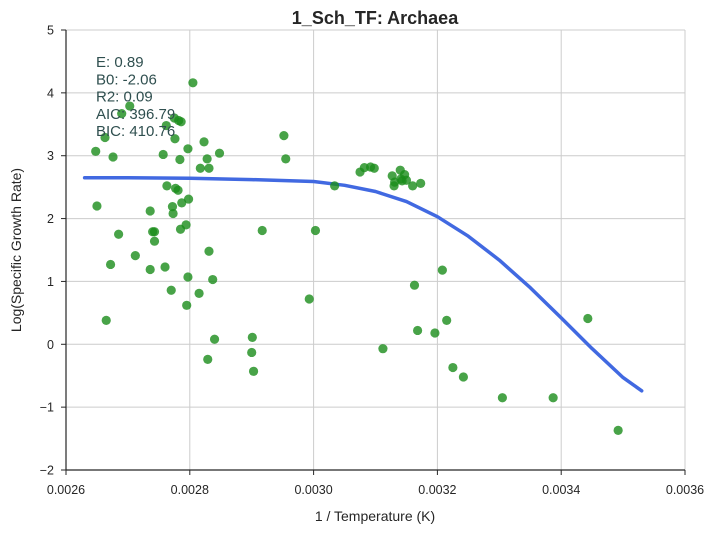 The width and height of the screenshot is (716, 533). I want to click on fit-stat-line: BIC: 410.76, so click(135, 131).